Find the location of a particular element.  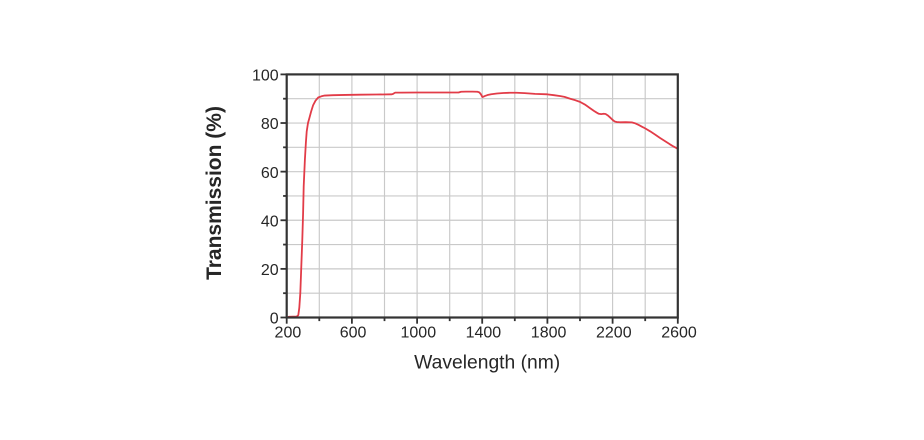

svg-text: 80 is located at coordinates (270, 124).